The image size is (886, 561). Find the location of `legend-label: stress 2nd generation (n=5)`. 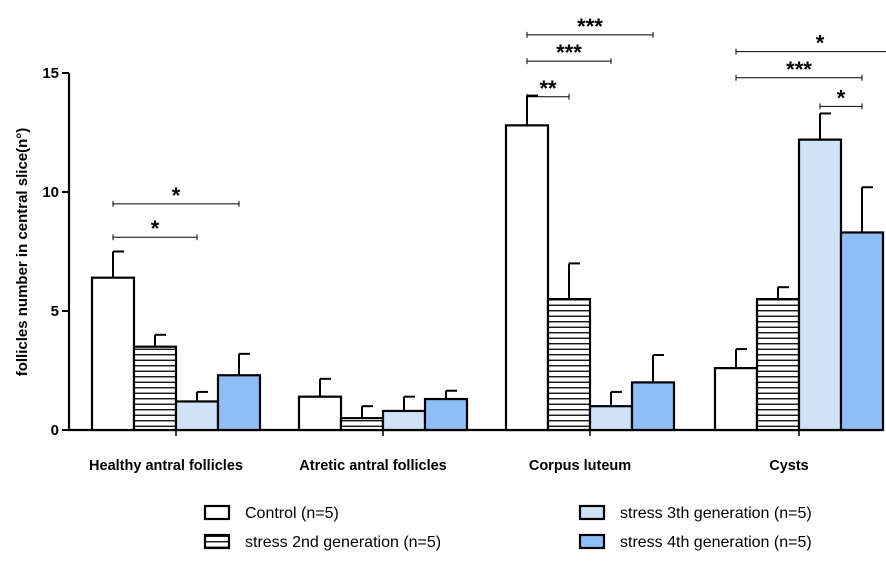

legend-label: stress 2nd generation (n=5) is located at coordinates (343, 542).